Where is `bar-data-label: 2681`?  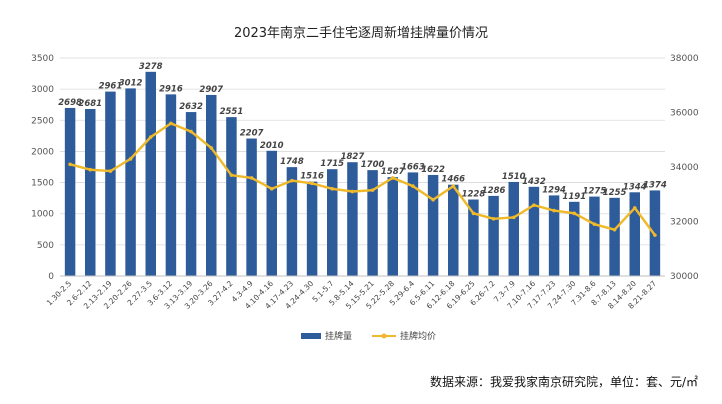
bar-data-label: 2681 is located at coordinates (90, 104).